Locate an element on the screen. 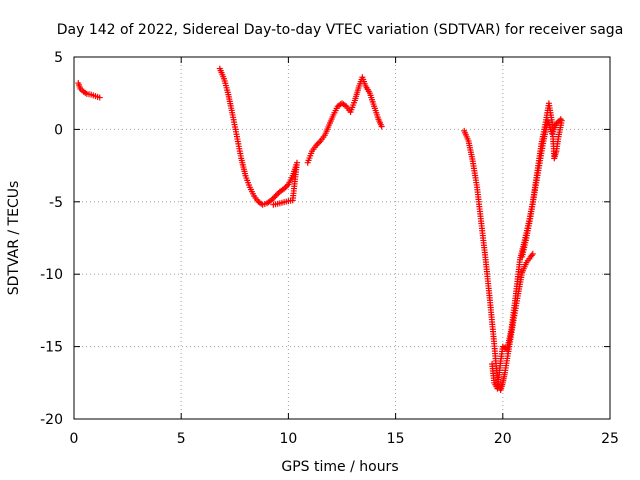 The width and height of the screenshot is (640, 480). x-tick-label: 25 is located at coordinates (610, 439).